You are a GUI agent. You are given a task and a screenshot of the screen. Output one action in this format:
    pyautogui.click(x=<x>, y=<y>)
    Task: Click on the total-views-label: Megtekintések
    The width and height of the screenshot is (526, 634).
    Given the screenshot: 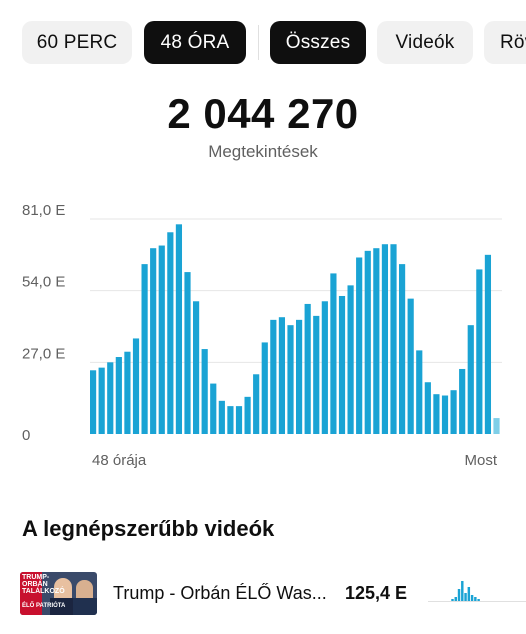 What is the action you would take?
    pyautogui.click(x=263, y=151)
    